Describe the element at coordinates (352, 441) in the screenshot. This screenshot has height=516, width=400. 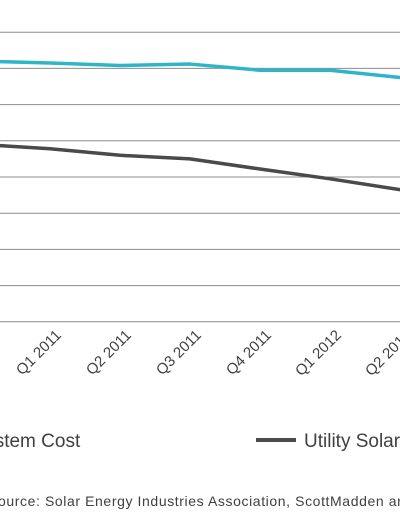
I see `legend-label-utility: Utility Solar PV System Cost` at that location.